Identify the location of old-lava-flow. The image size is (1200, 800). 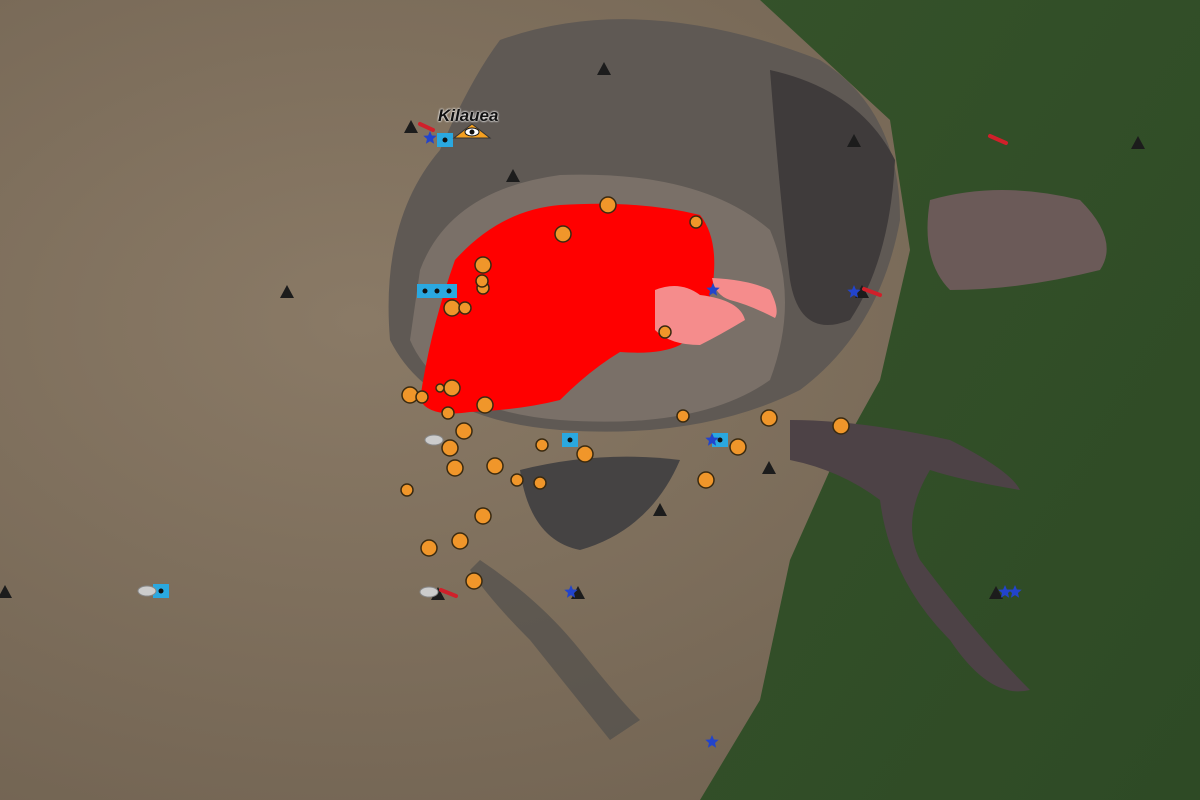
(910, 556).